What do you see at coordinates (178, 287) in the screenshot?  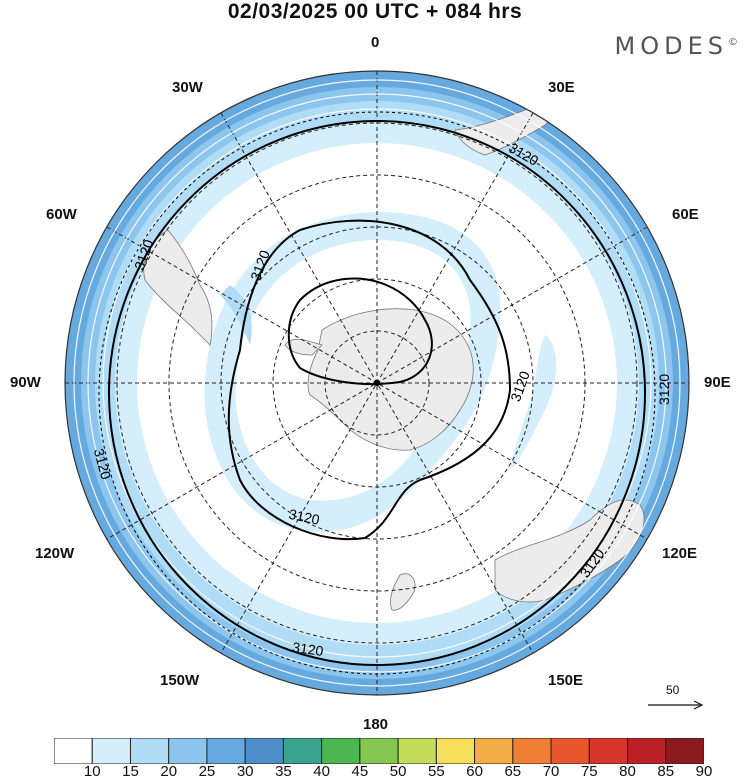 I see `south-america` at bounding box center [178, 287].